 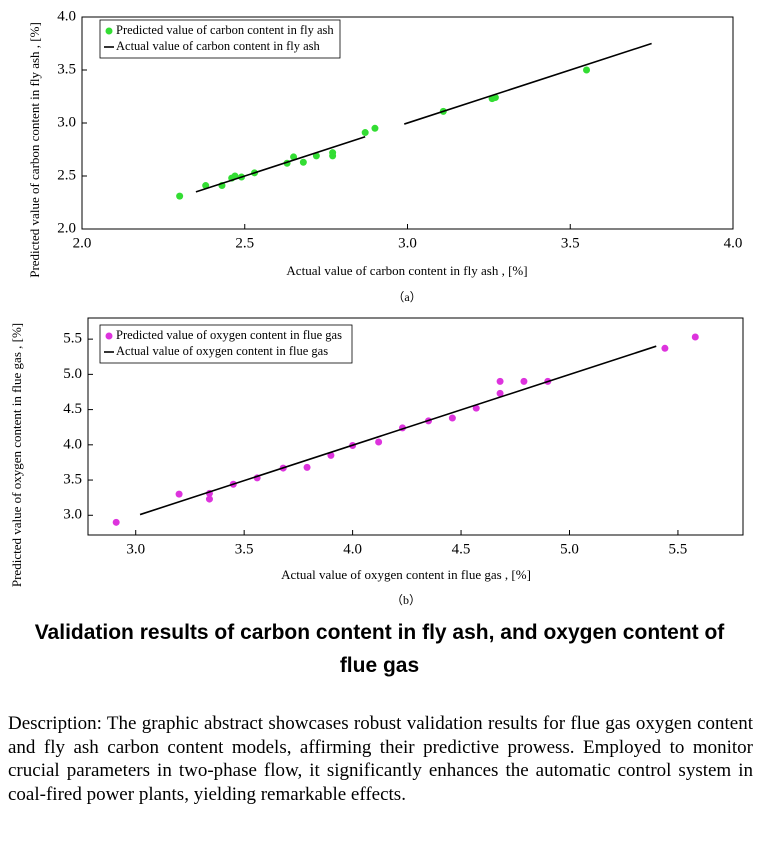 What do you see at coordinates (66, 175) in the screenshot?
I see `y-tick-label: 2.5` at bounding box center [66, 175].